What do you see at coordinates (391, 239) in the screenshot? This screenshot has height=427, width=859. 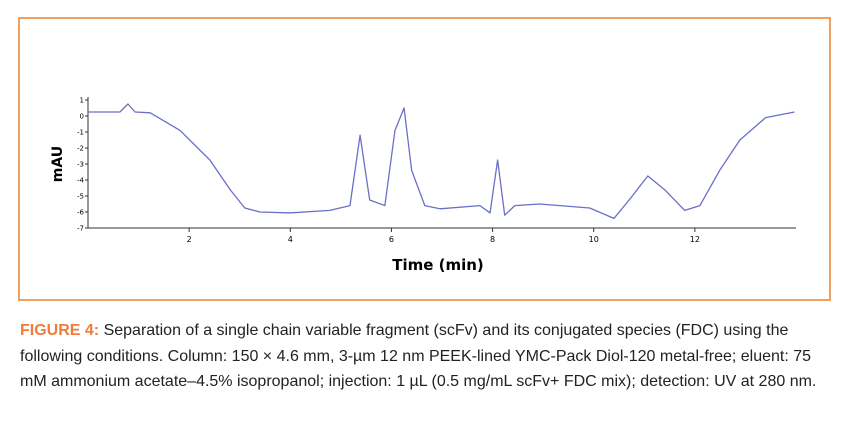 I see `x-tick-label: 6` at bounding box center [391, 239].